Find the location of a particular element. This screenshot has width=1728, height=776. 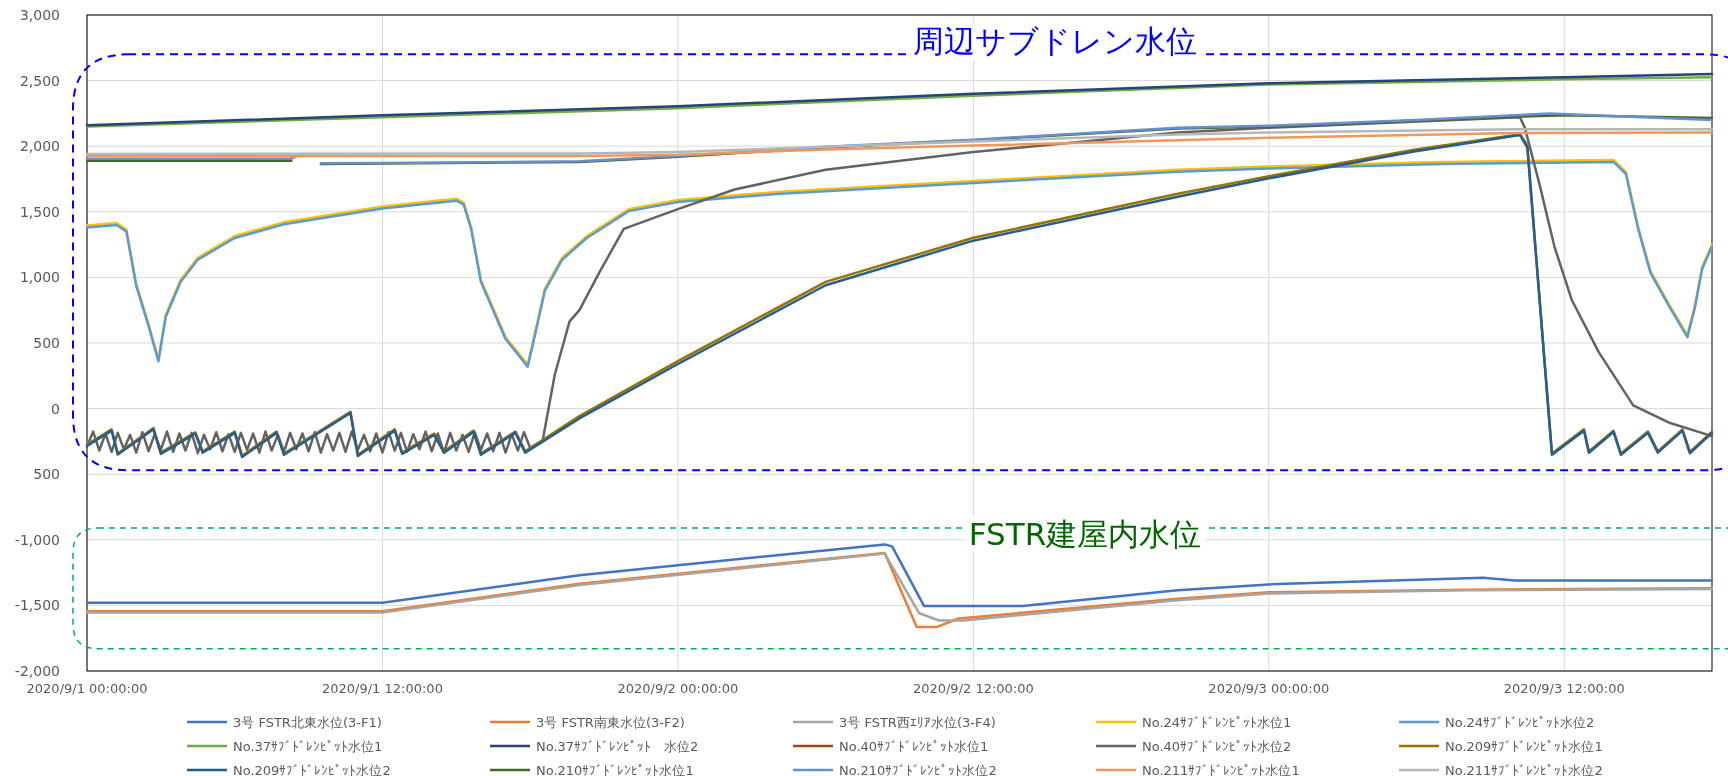

legend-label: No.24ｻﾌﾞﾄﾞﾚﾝﾋﾟｯﾄ水位2 is located at coordinates (1520, 722).